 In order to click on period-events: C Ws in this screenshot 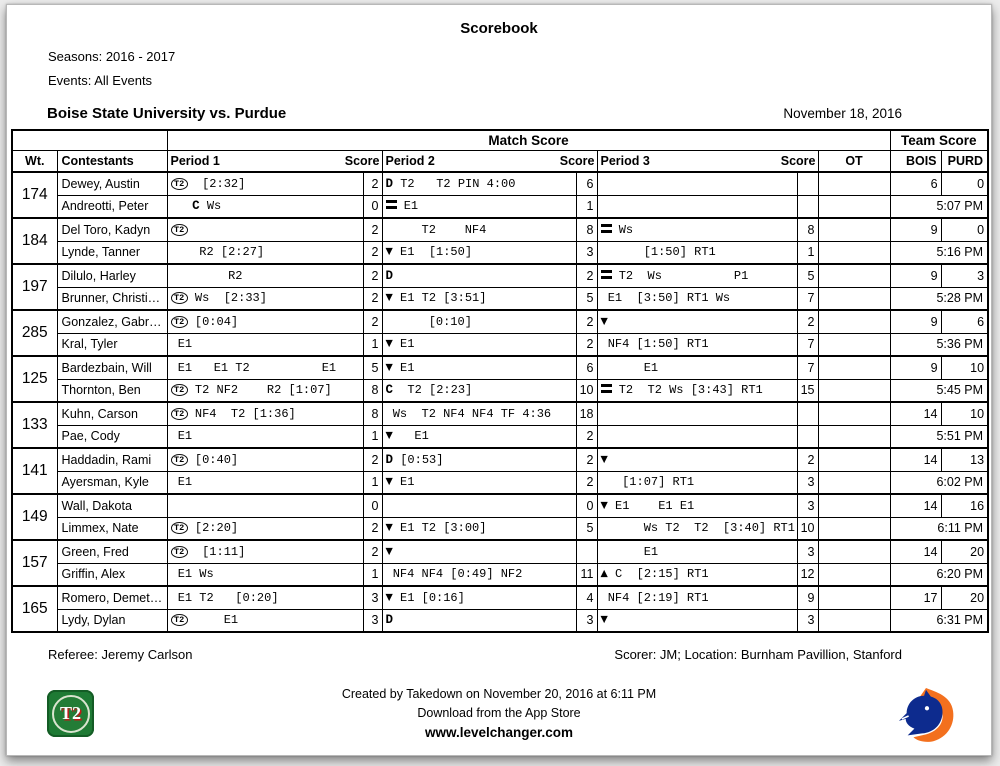, I will do `click(265, 206)`.